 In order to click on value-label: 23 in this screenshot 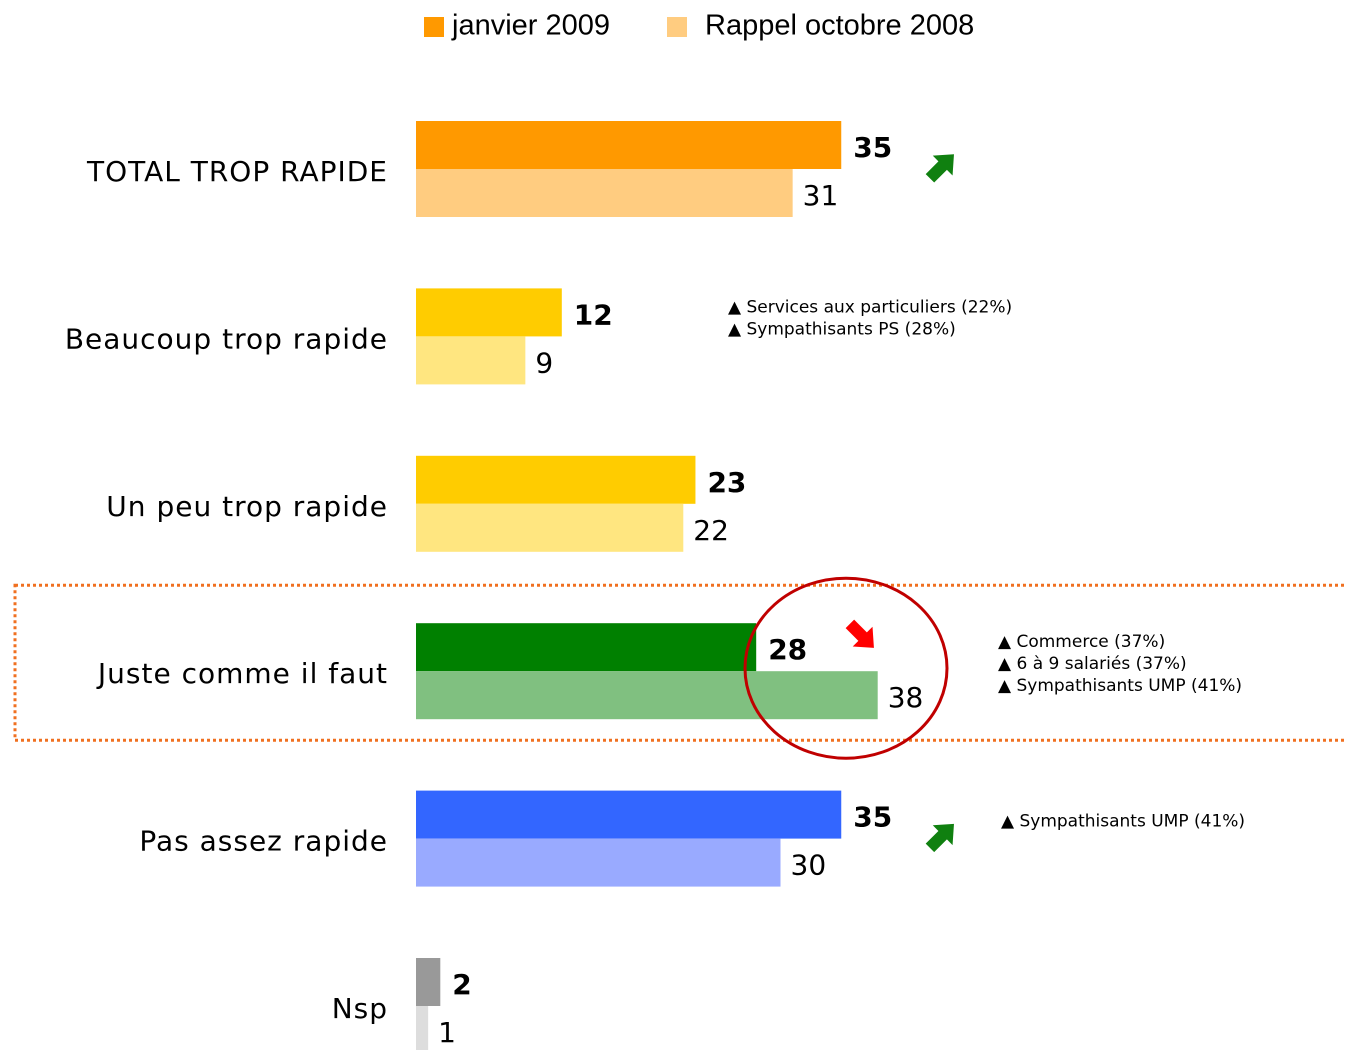, I will do `click(726, 482)`.